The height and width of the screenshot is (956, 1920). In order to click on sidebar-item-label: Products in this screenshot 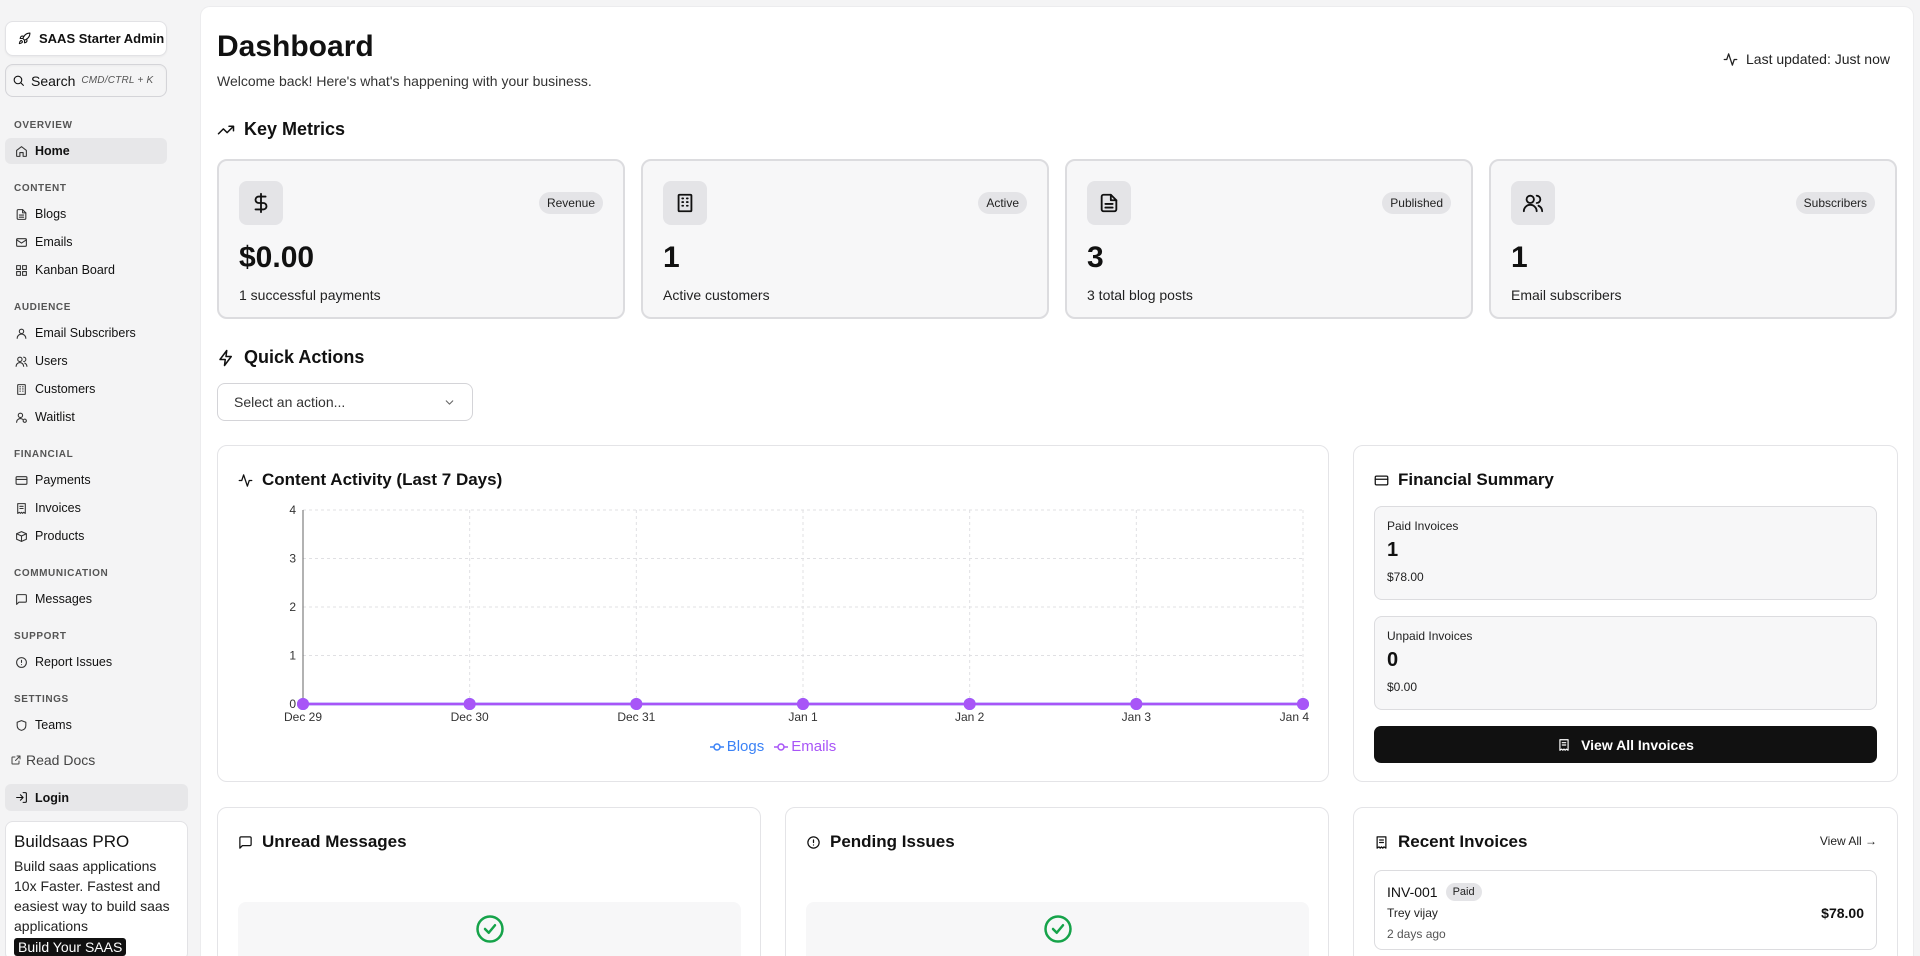, I will do `click(60, 536)`.